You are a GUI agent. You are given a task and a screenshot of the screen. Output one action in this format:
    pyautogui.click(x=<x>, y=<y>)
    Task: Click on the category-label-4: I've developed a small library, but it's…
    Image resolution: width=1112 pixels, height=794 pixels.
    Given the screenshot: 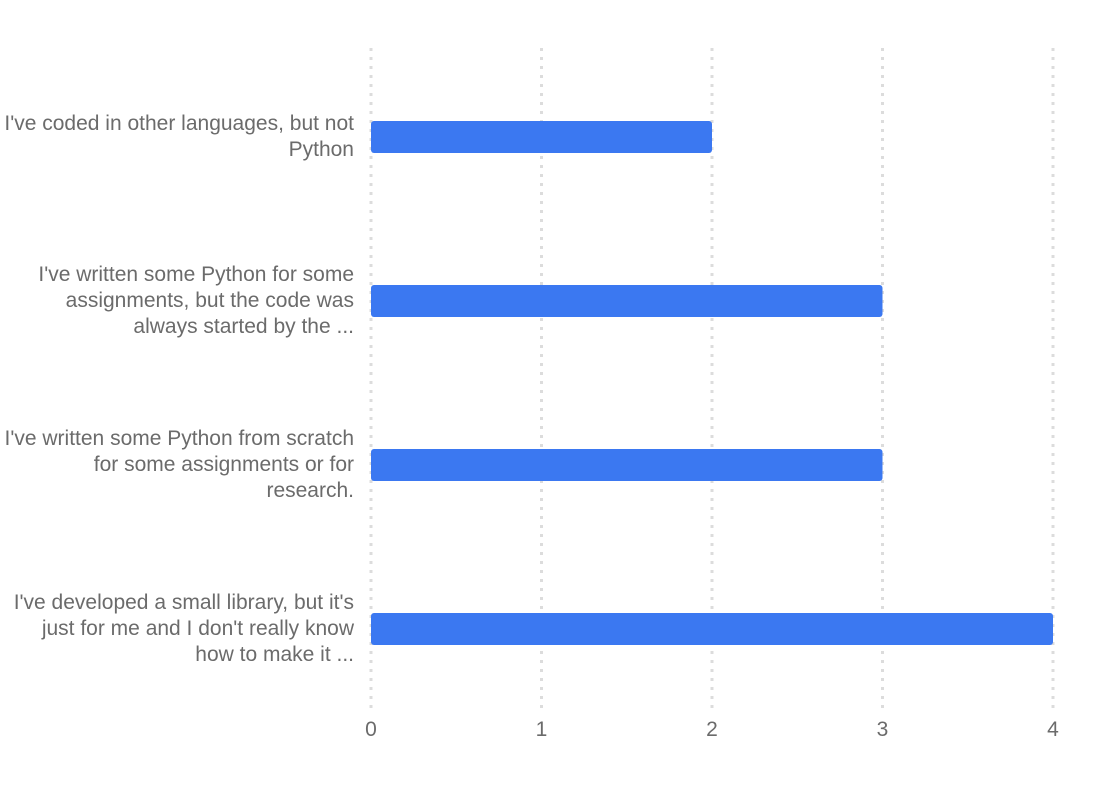 What is the action you would take?
    pyautogui.click(x=183, y=628)
    